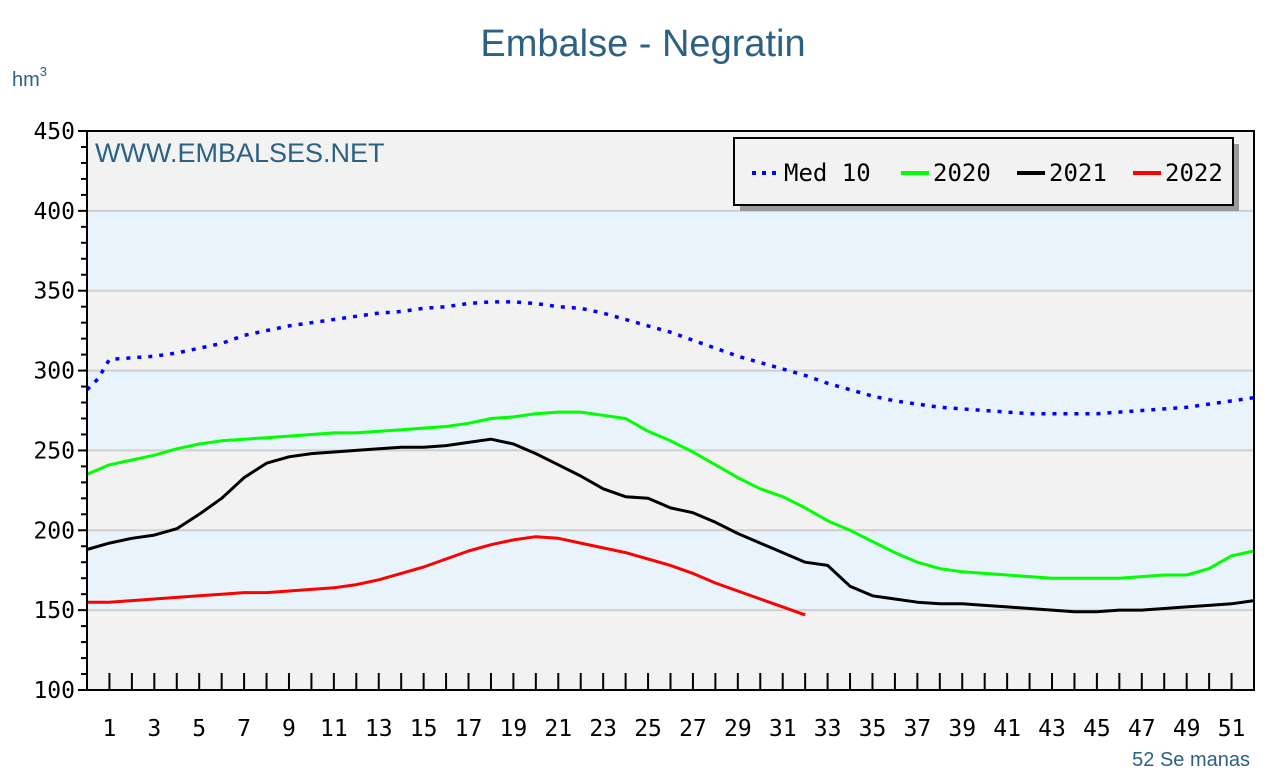 Image resolution: width=1274 pixels, height=776 pixels. I want to click on x-tick-label: 17, so click(469, 729).